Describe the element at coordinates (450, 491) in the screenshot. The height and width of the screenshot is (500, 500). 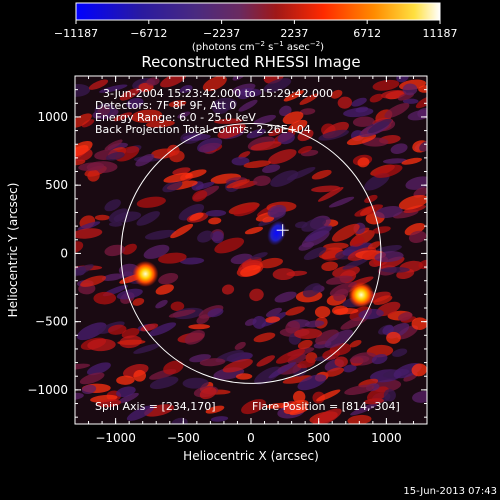
I see `footer-timestamp: 15-Jun-2013 07:43` at that location.